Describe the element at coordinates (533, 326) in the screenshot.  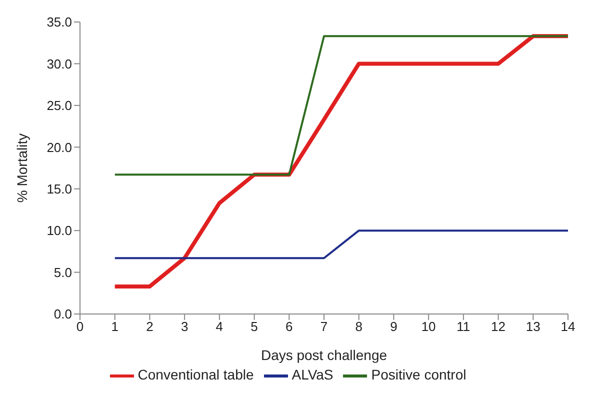
I see `x-tick-label: 13` at that location.